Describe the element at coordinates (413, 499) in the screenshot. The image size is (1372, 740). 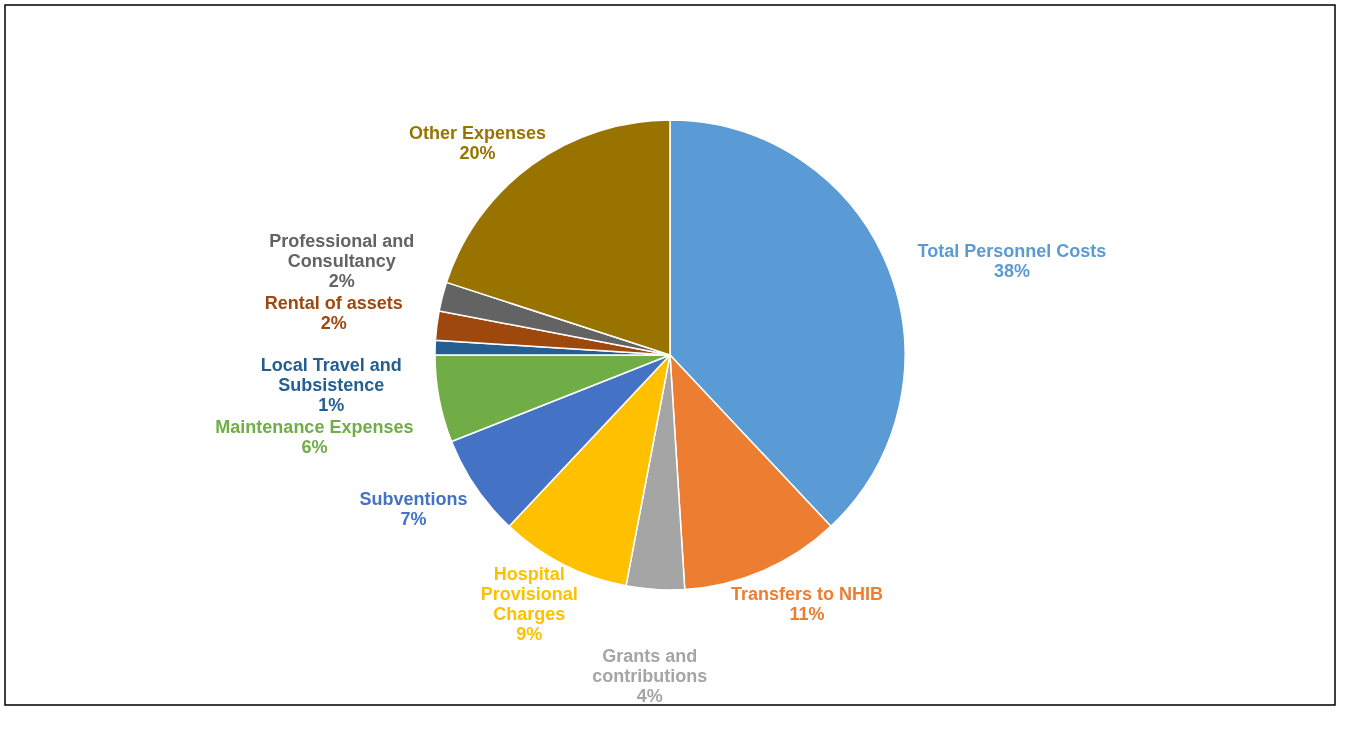
I see `slice-label: Subventions` at that location.